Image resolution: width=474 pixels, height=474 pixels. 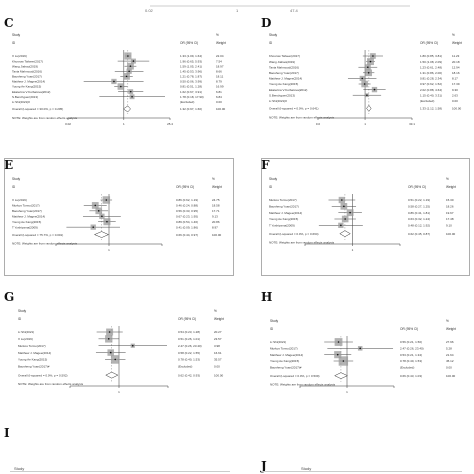 I want to click on overall-label: Overall (I-squared = 0.0%, p = 0.664), so click(x=294, y=234).